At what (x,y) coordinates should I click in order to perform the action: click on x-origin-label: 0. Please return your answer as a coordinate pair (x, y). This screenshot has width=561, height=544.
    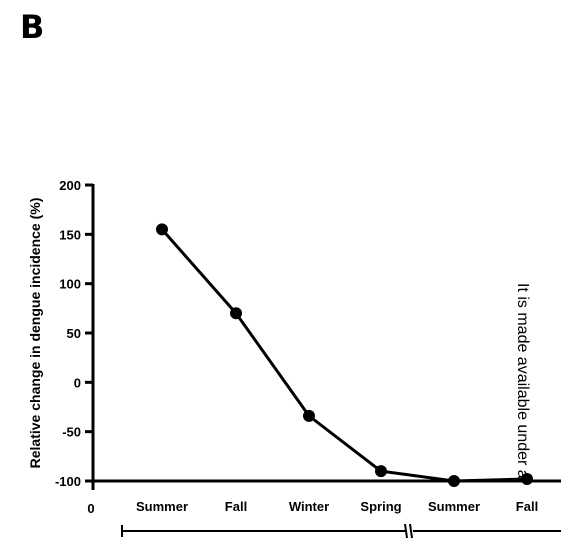
    Looking at the image, I should click on (90, 508).